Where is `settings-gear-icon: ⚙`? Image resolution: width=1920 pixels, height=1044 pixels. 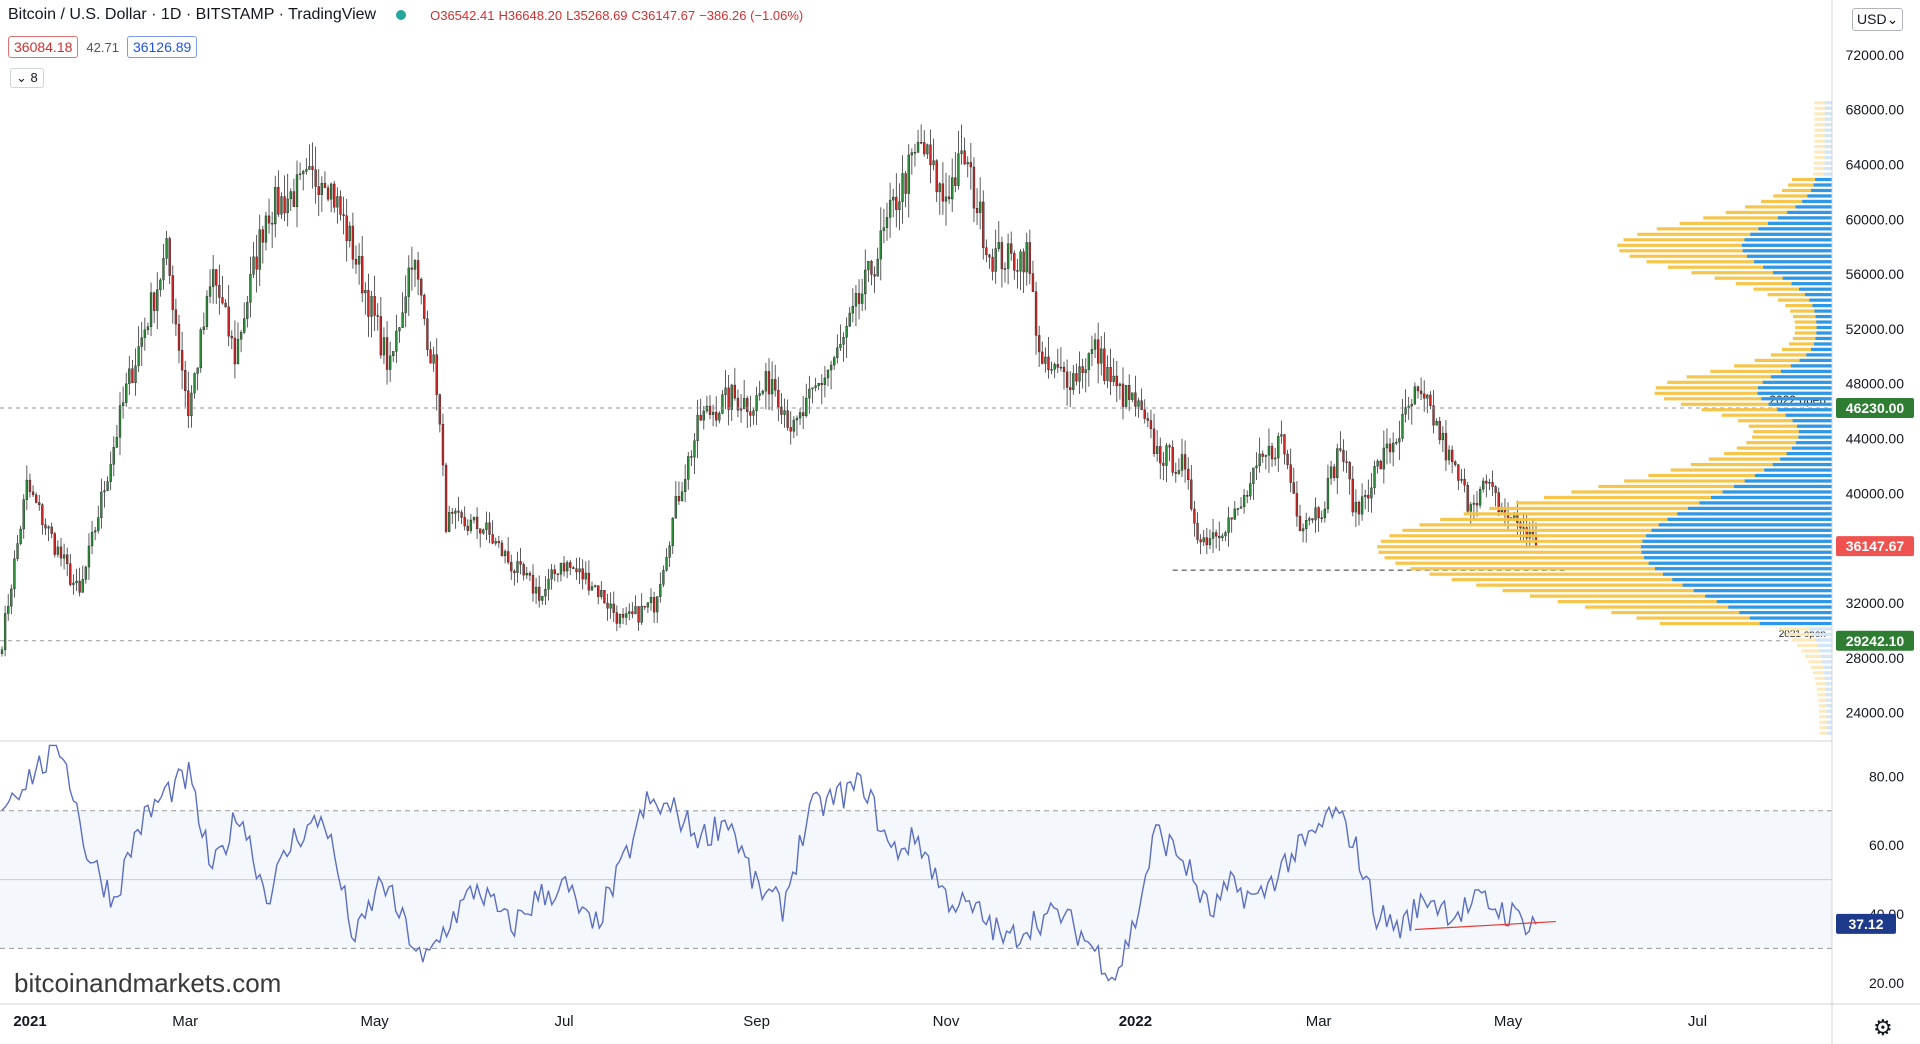
settings-gear-icon: ⚙ is located at coordinates (1883, 1027).